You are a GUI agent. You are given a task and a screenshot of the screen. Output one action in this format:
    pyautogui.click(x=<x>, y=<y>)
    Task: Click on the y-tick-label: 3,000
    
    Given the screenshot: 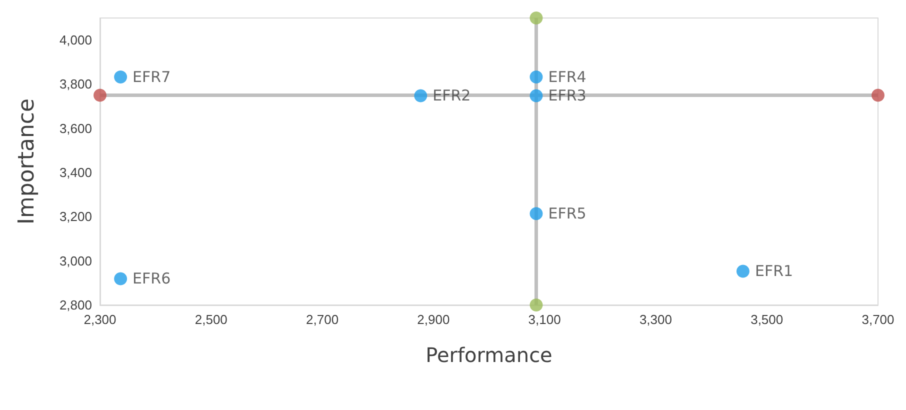 What is the action you would take?
    pyautogui.click(x=75, y=260)
    